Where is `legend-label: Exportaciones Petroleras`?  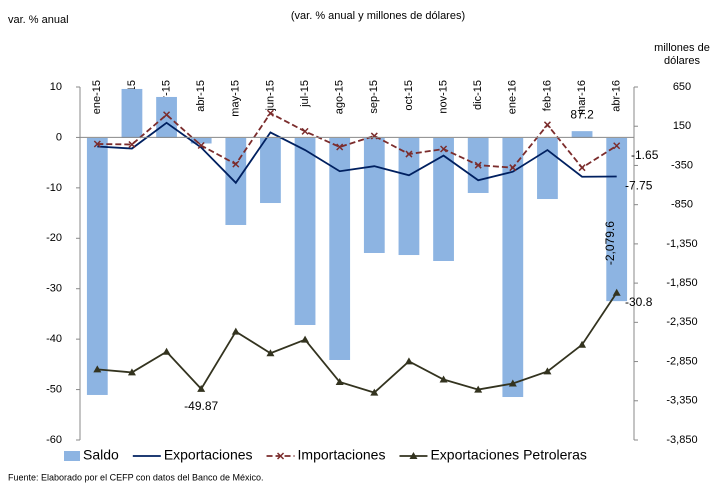 legend-label: Exportaciones Petroleras is located at coordinates (508, 455).